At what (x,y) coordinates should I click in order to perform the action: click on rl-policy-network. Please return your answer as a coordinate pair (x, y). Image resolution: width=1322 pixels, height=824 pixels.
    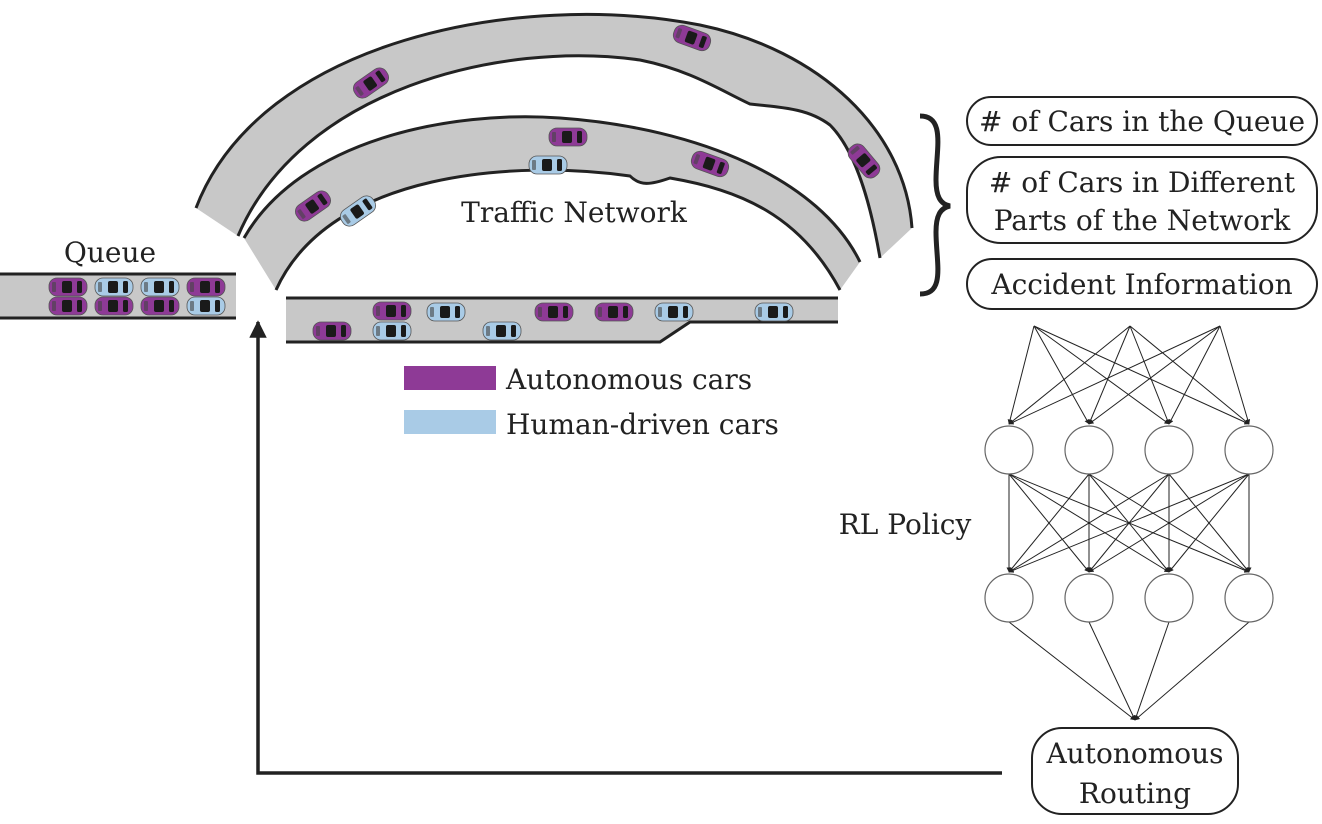
    Looking at the image, I should click on (1129, 523).